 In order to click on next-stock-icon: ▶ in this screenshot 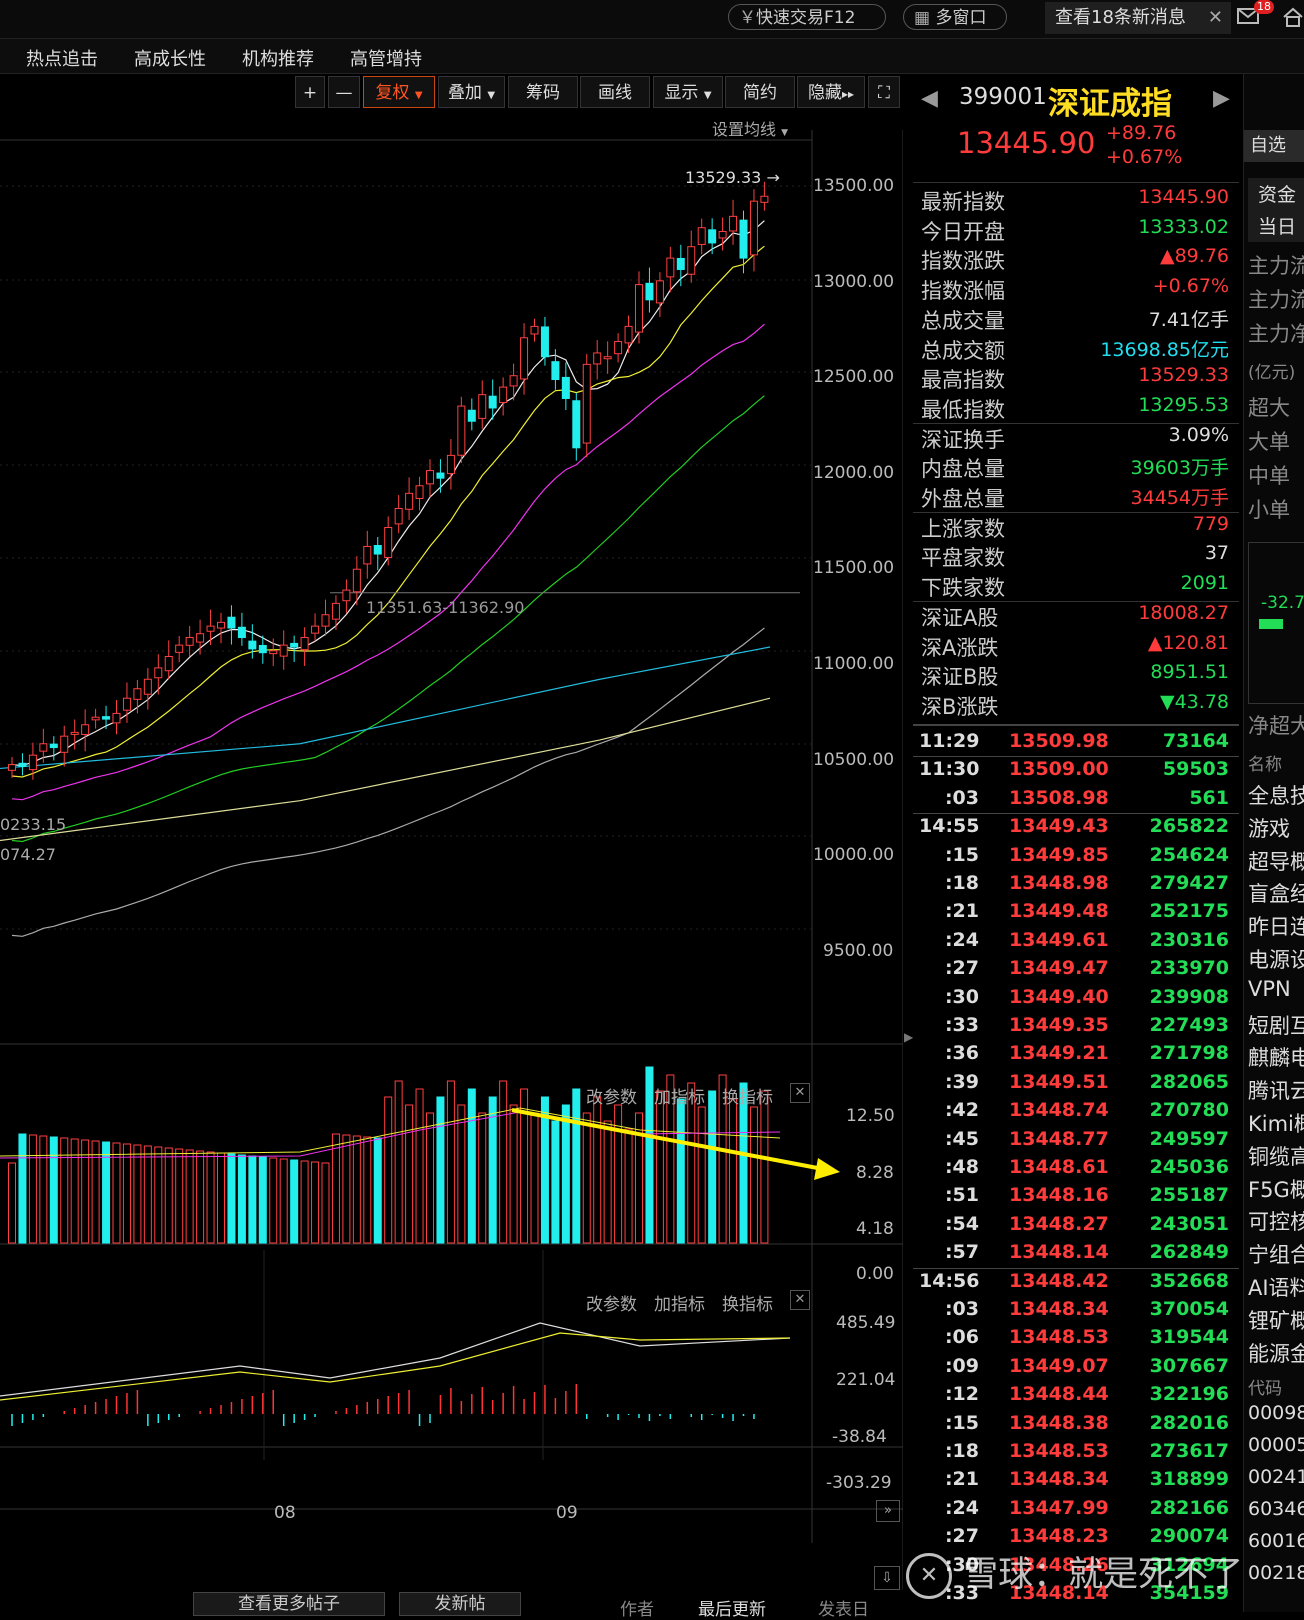, I will do `click(1221, 98)`.